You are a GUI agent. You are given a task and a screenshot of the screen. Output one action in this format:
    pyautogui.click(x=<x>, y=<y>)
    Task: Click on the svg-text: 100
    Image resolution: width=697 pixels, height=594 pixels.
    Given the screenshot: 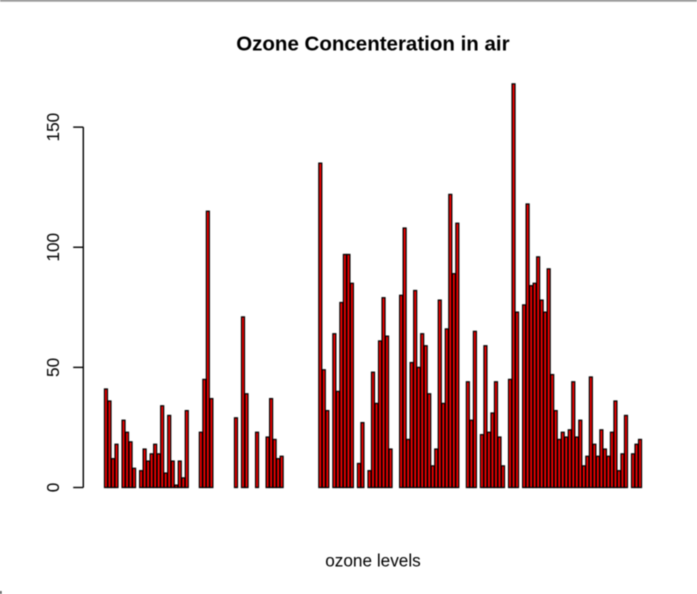 What is the action you would take?
    pyautogui.click(x=53, y=247)
    